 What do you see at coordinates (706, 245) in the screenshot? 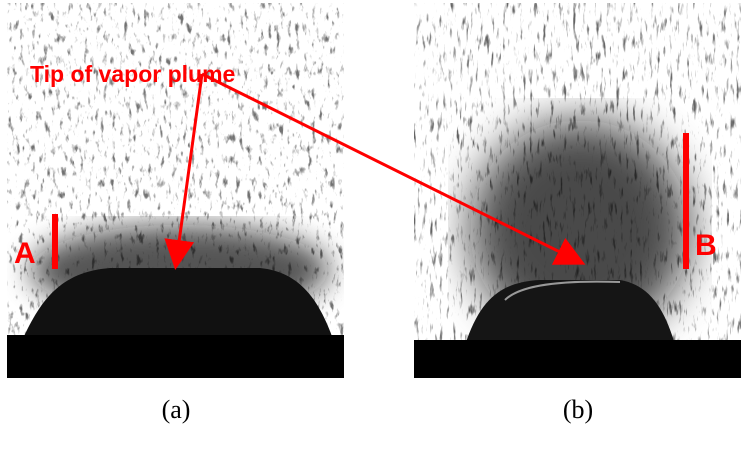
I see `marker-label: B` at bounding box center [706, 245].